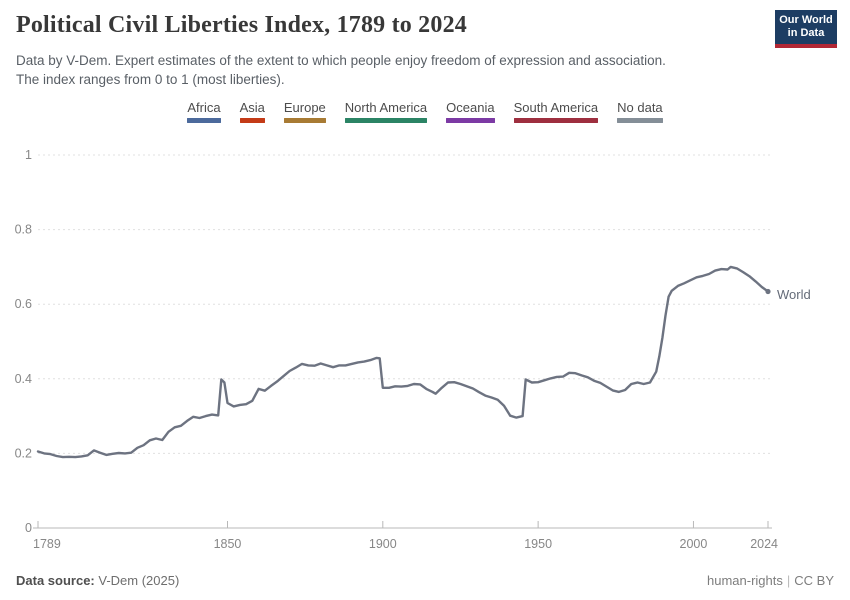 Image resolution: width=850 pixels, height=600 pixels. Describe the element at coordinates (470, 107) in the screenshot. I see `legend-label: Oceania` at that location.